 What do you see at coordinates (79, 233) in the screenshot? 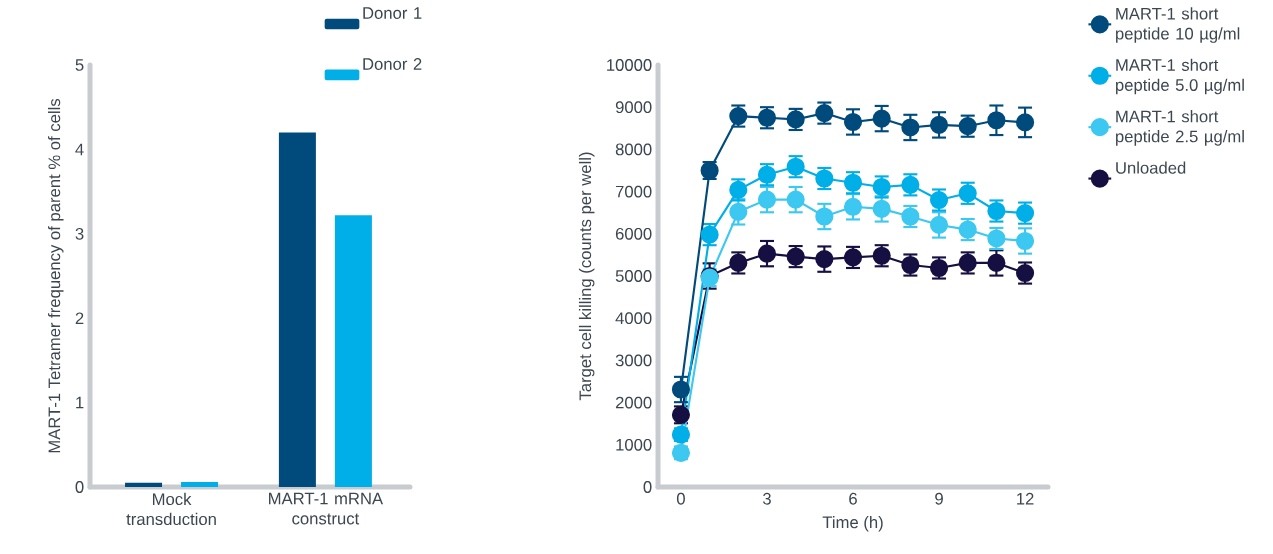
I see `y-tick-label: 3` at bounding box center [79, 233].